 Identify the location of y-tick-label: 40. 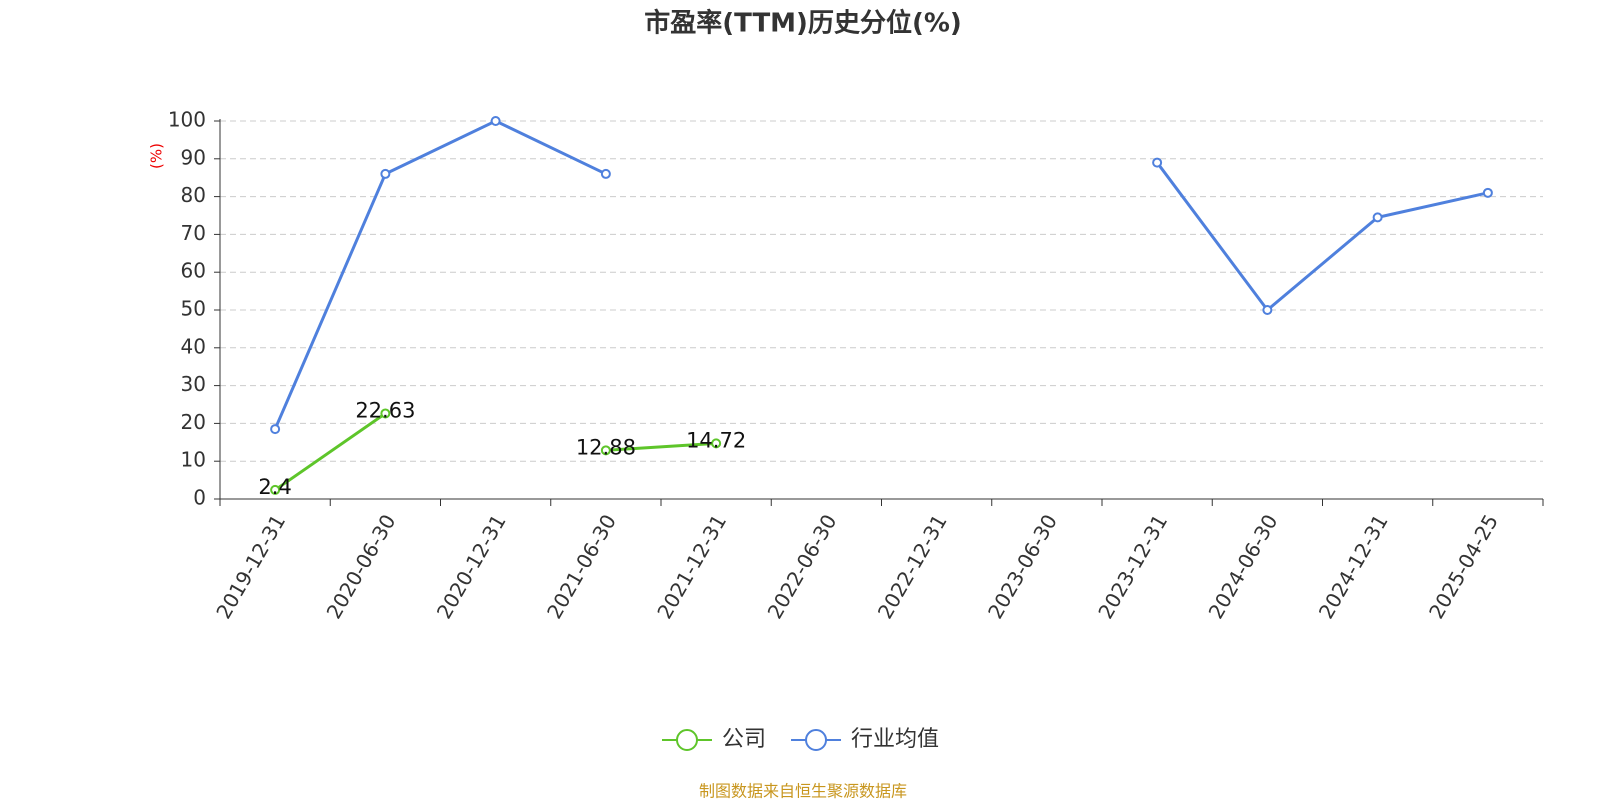
(193, 346).